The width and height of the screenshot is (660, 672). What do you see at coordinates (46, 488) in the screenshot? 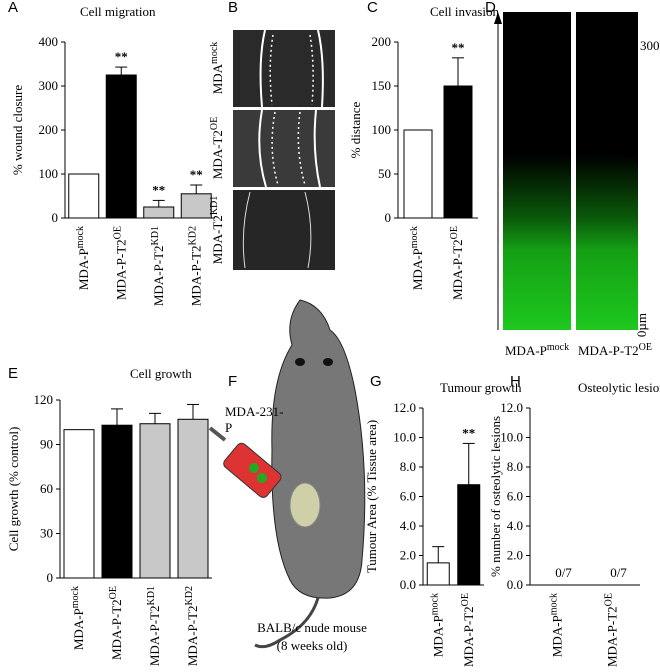
I see `y-tick-label: 60` at bounding box center [46, 488].